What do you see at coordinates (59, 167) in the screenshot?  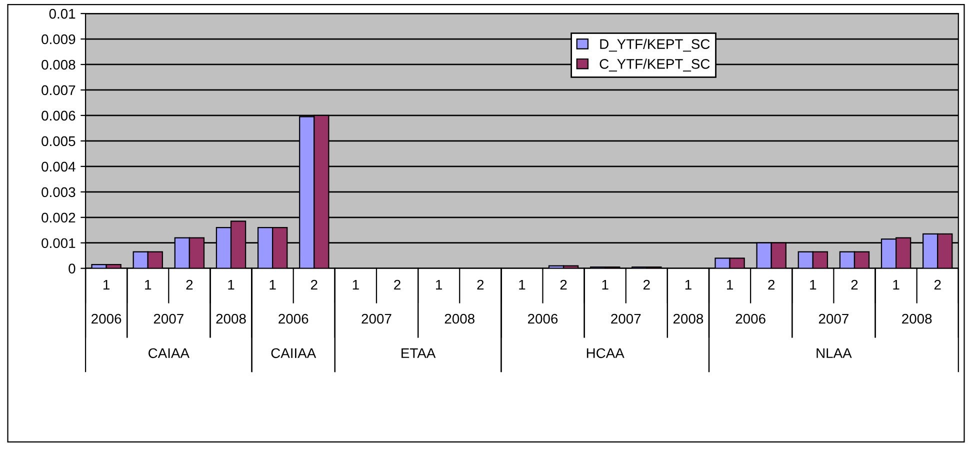 I see `y-tick-label: 0.004` at bounding box center [59, 167].